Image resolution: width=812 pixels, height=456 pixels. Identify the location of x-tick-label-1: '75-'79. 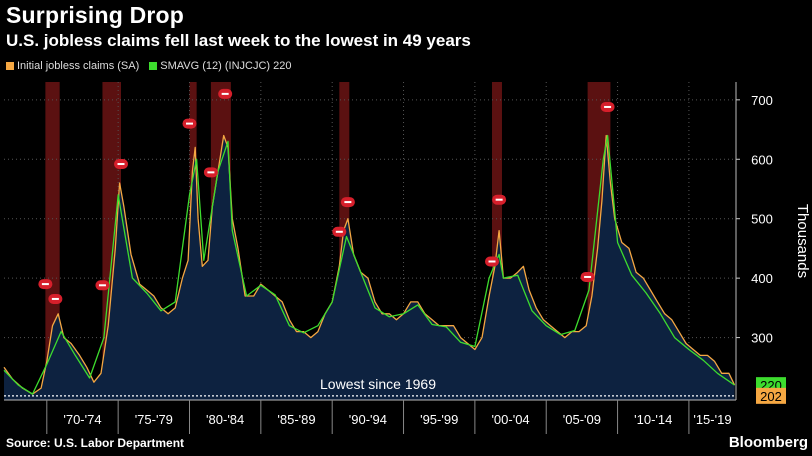
(154, 419).